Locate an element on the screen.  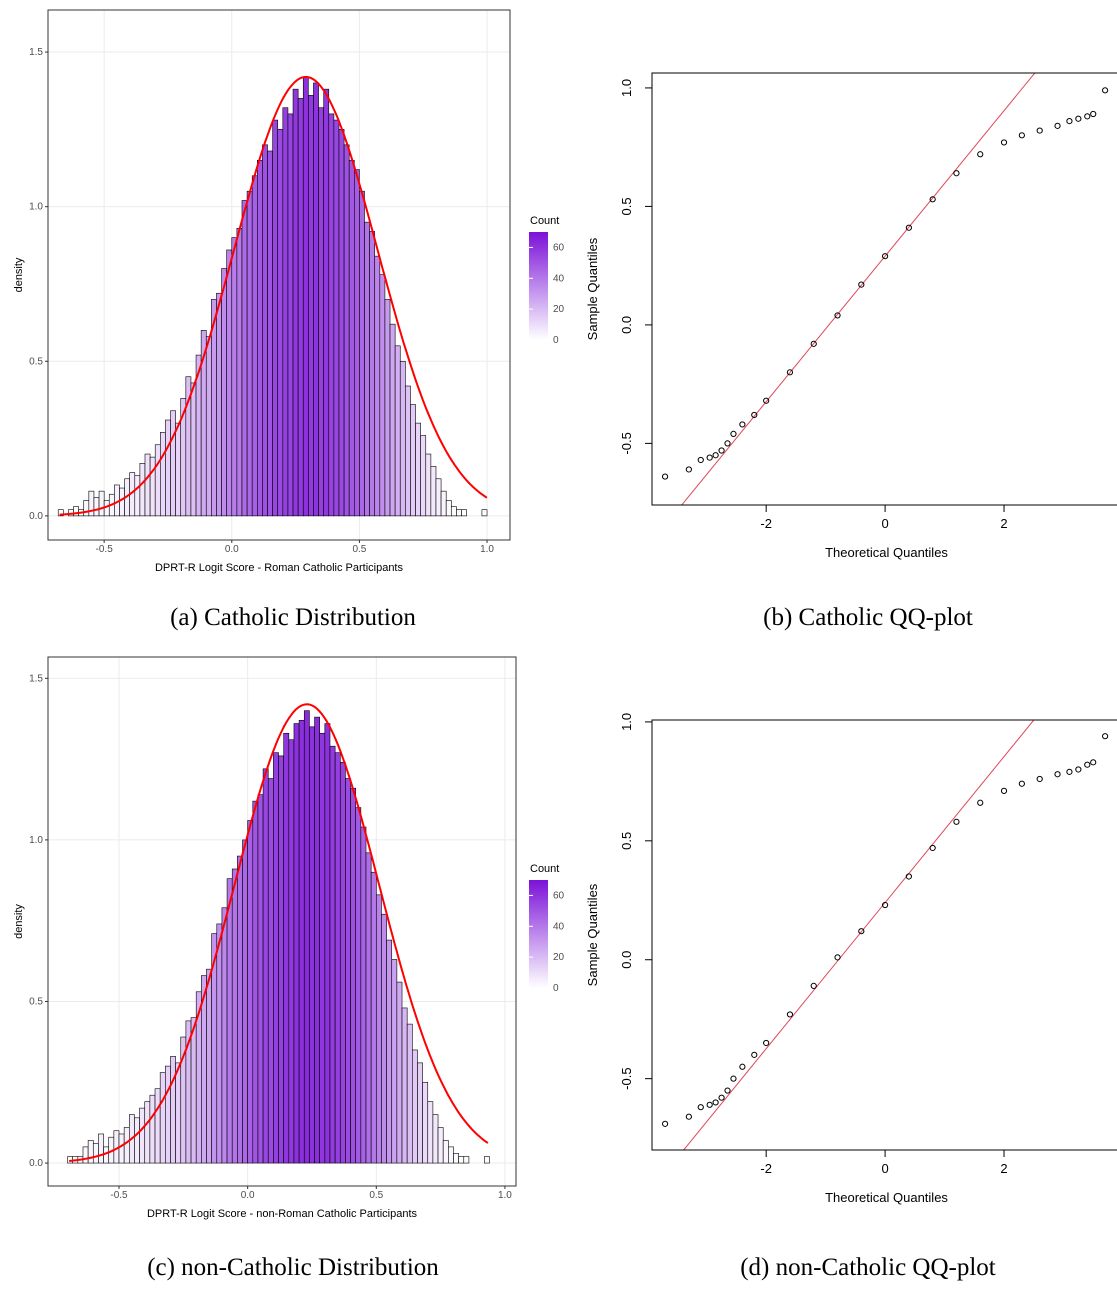
y-tick-label: 0.5 is located at coordinates (36, 1001).